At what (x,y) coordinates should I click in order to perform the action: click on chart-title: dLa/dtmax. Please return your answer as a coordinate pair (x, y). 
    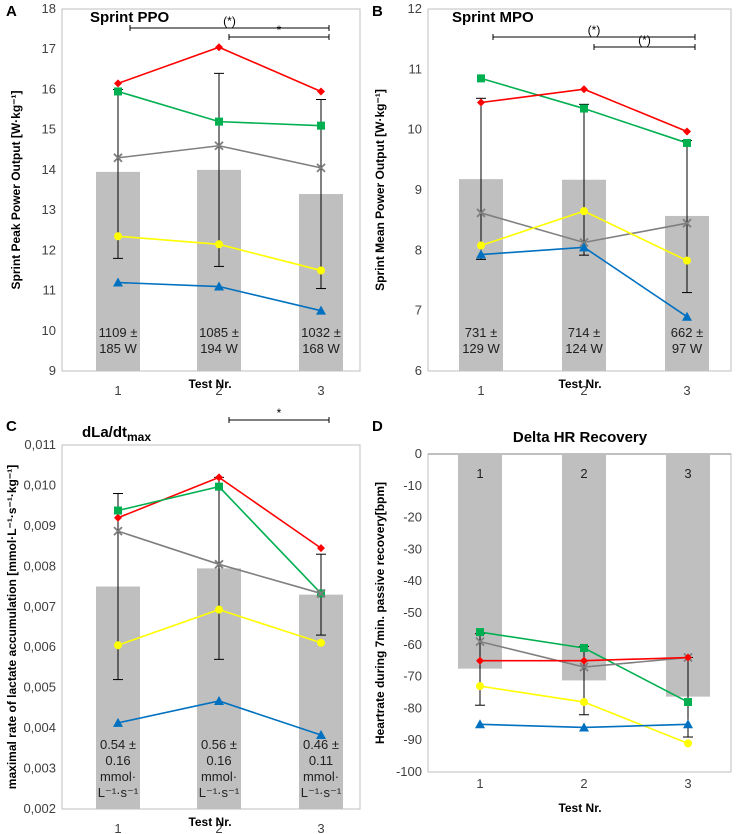
    Looking at the image, I should click on (116, 434).